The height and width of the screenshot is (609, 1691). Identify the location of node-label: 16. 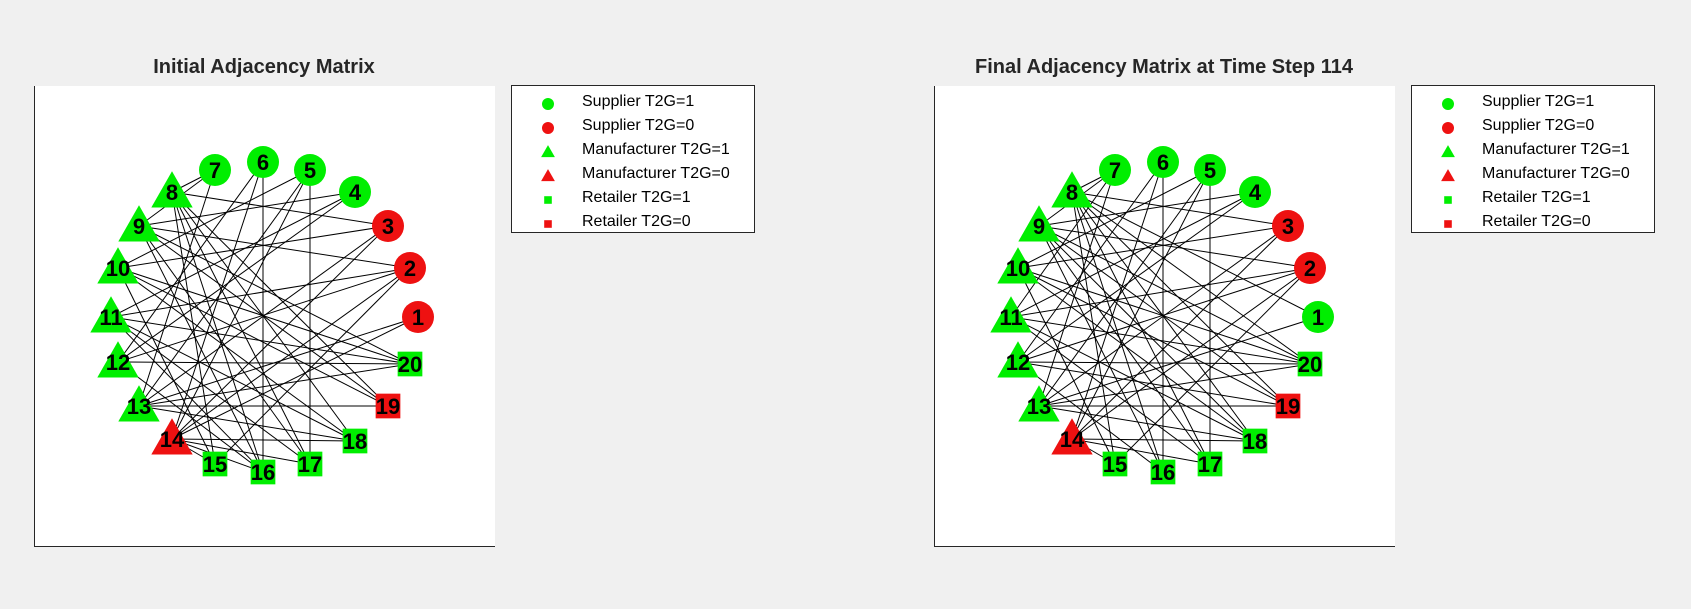
(1163, 472).